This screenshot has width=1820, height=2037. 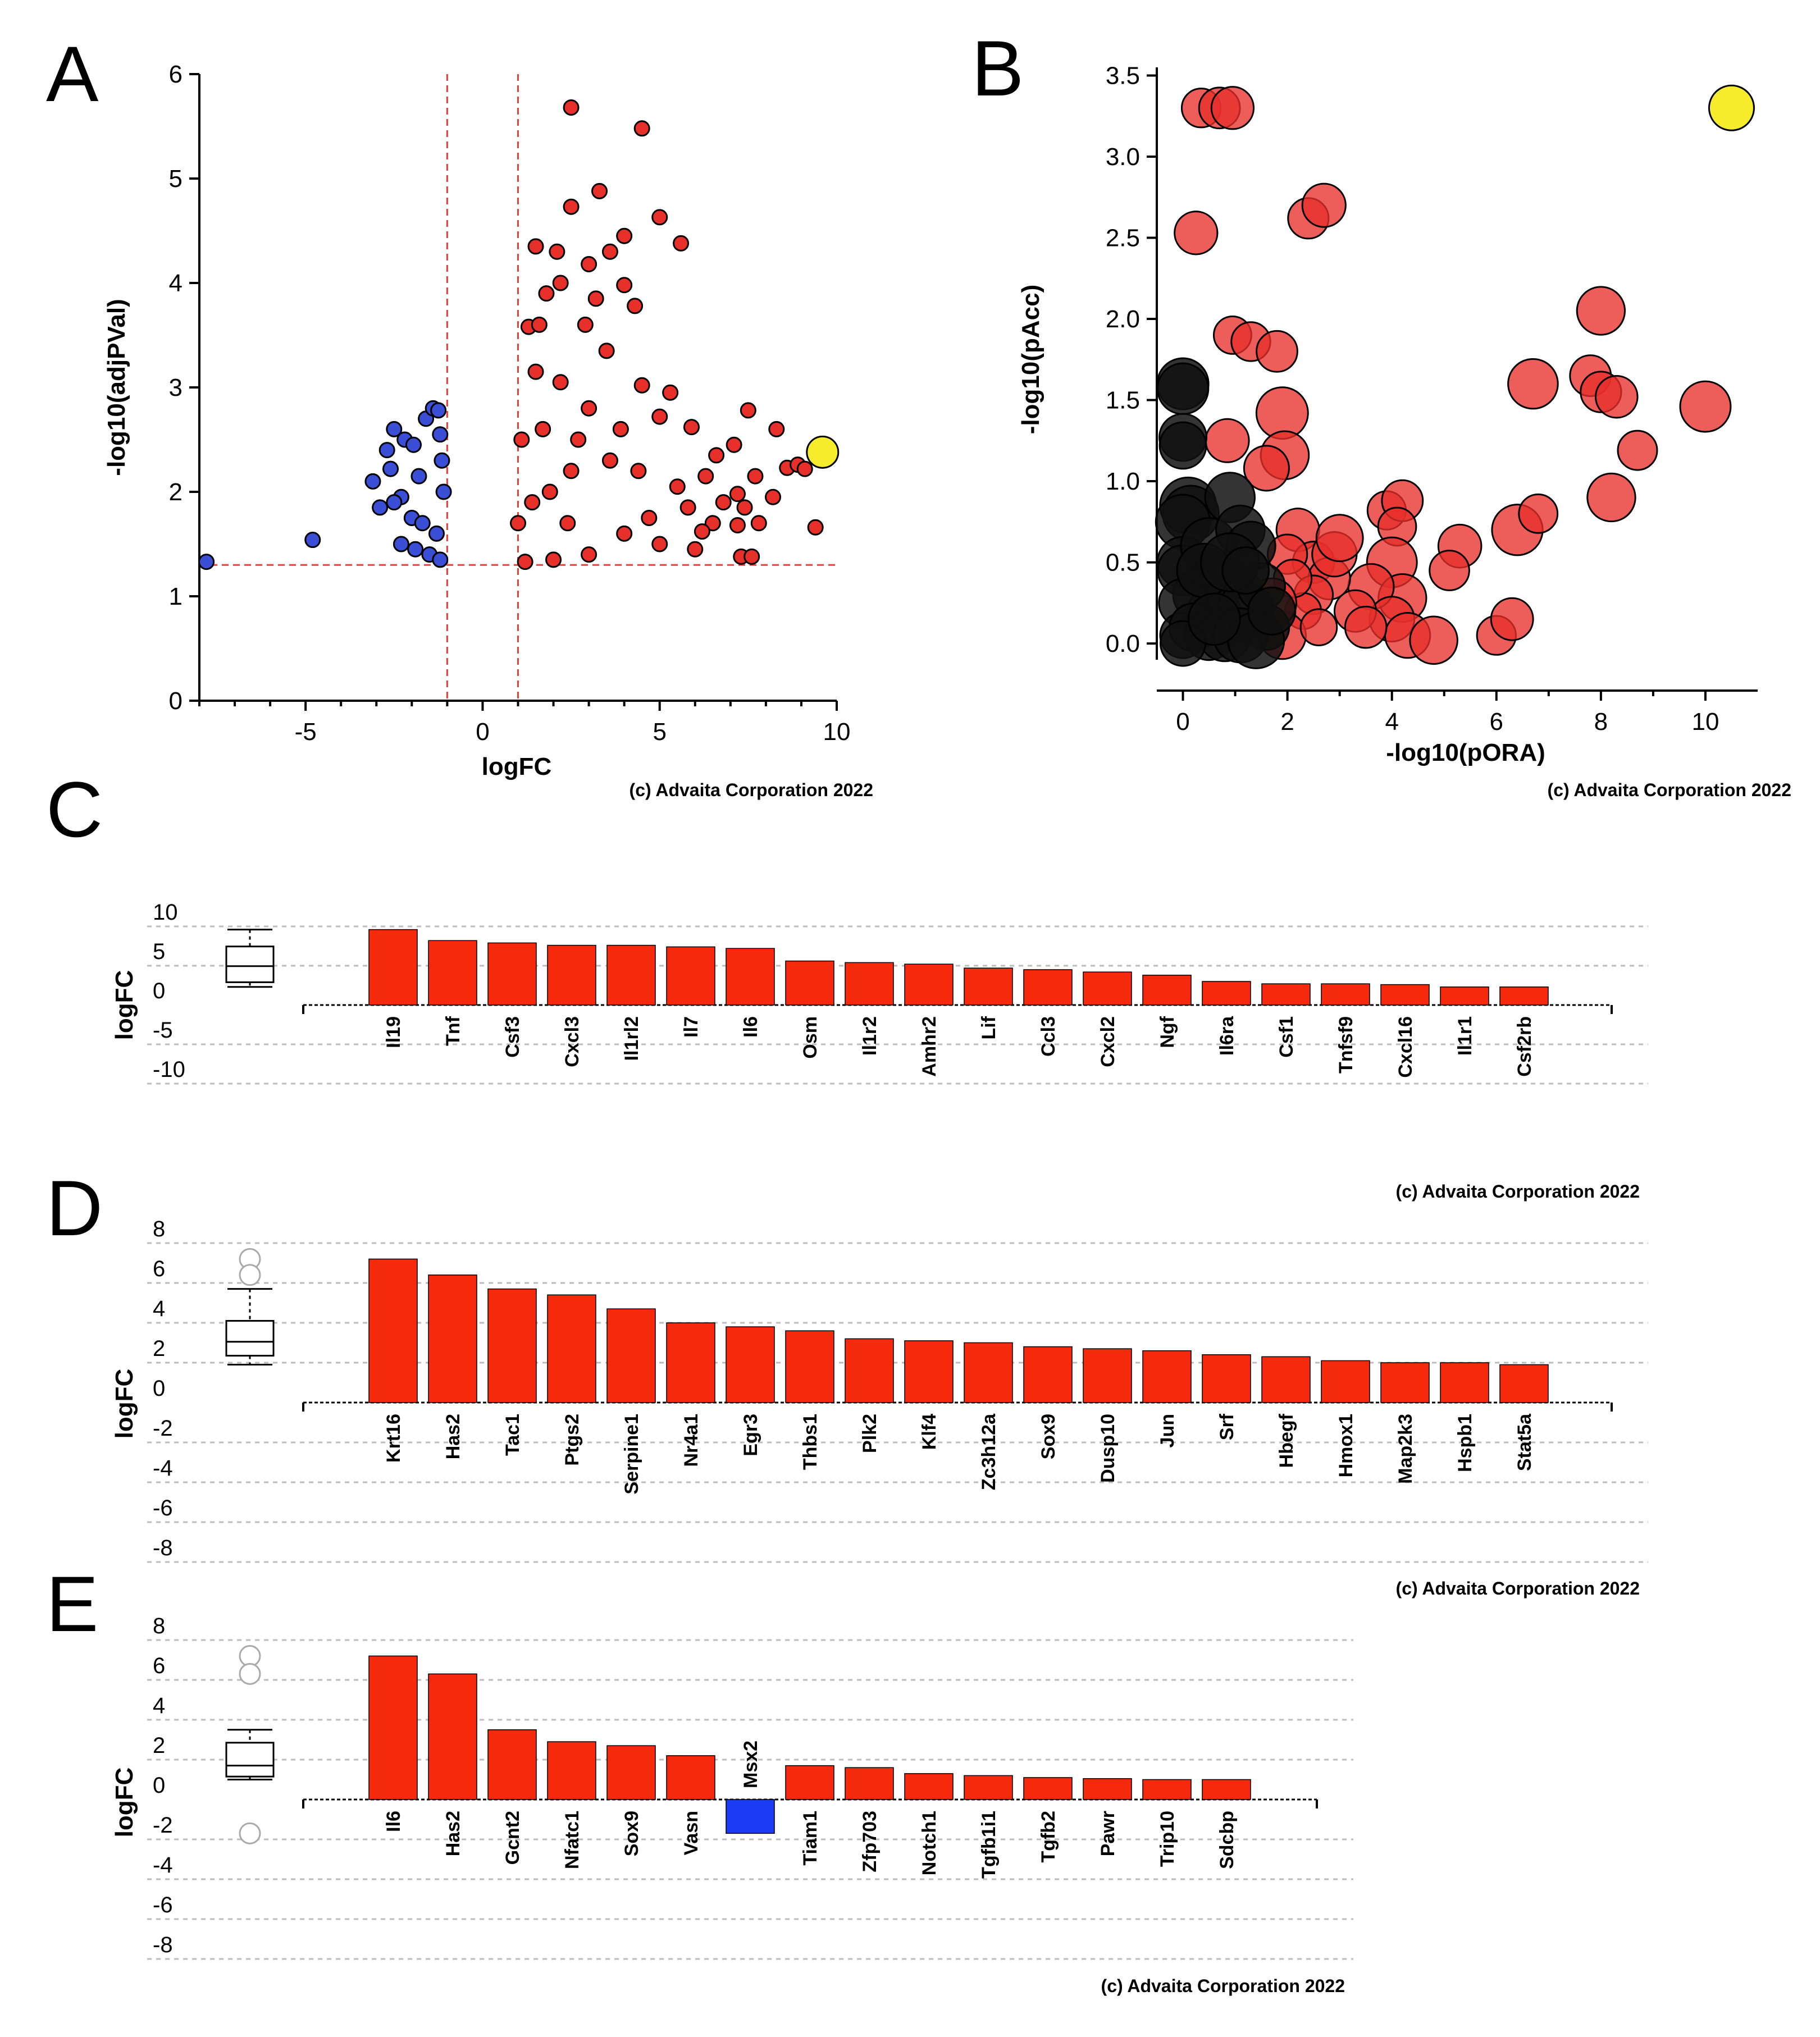 I want to click on bar-tnf, so click(x=452, y=973).